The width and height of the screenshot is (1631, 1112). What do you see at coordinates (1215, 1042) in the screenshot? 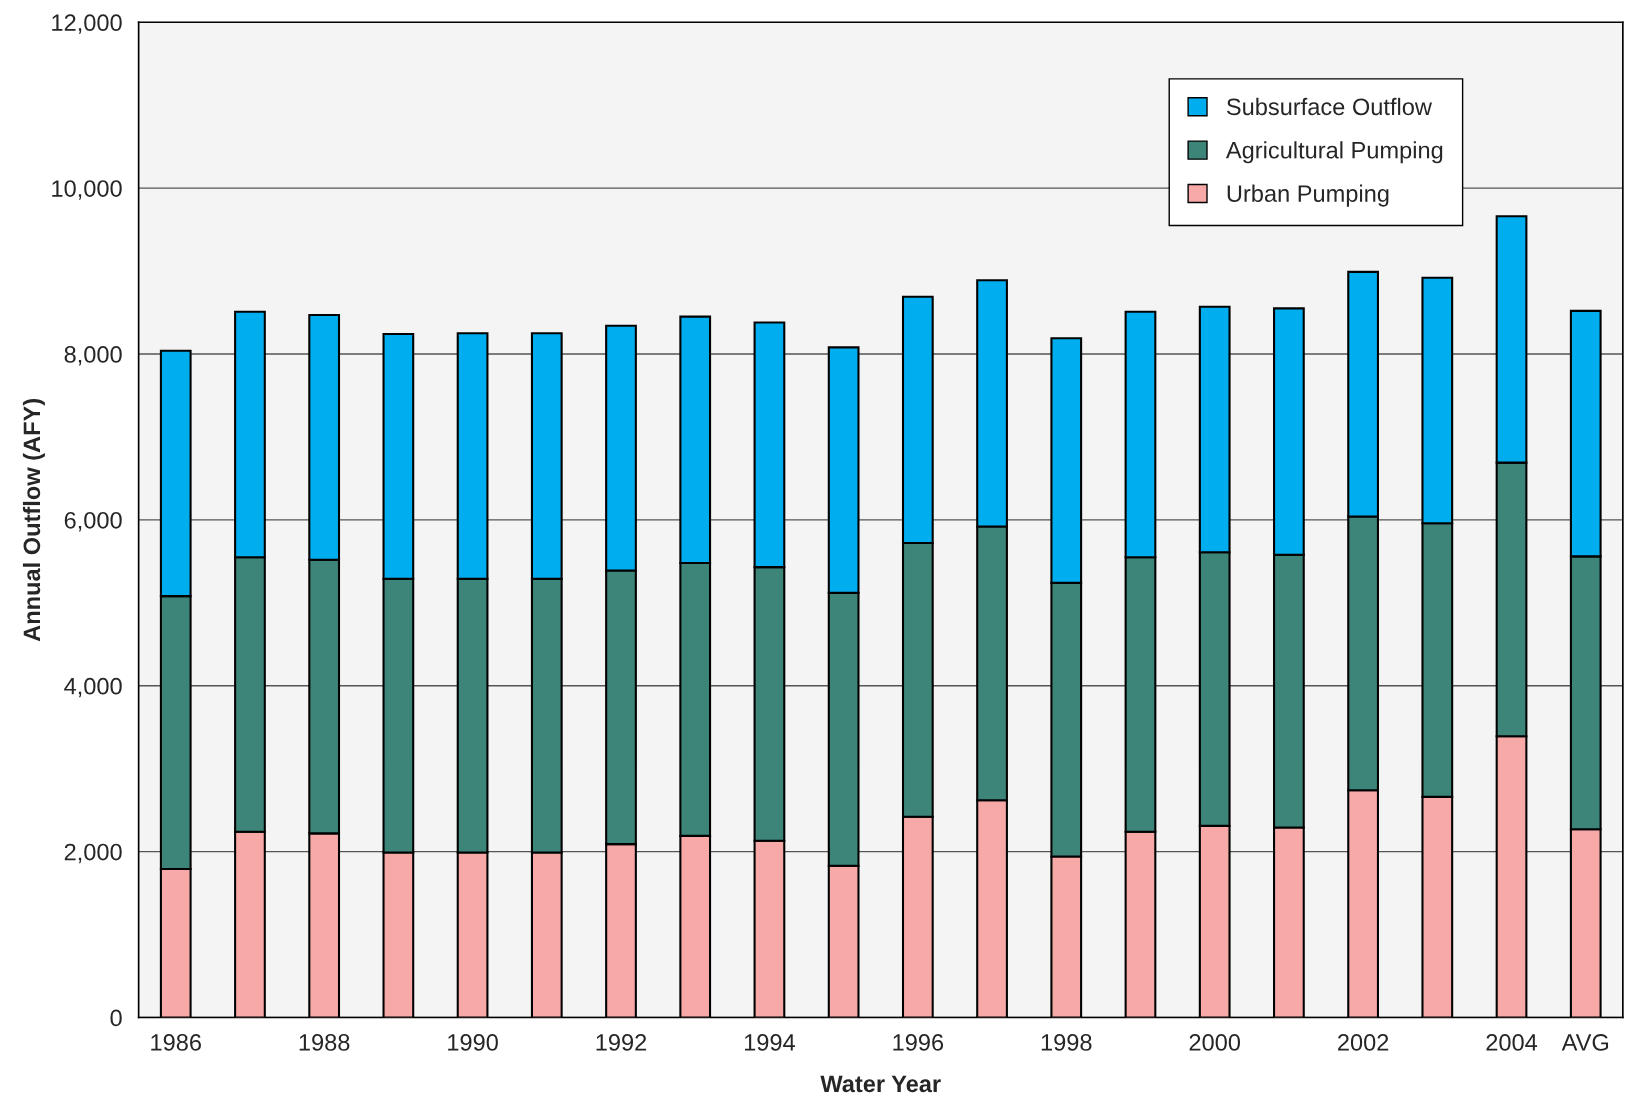
I see `x-tick-label: 2000` at bounding box center [1215, 1042].